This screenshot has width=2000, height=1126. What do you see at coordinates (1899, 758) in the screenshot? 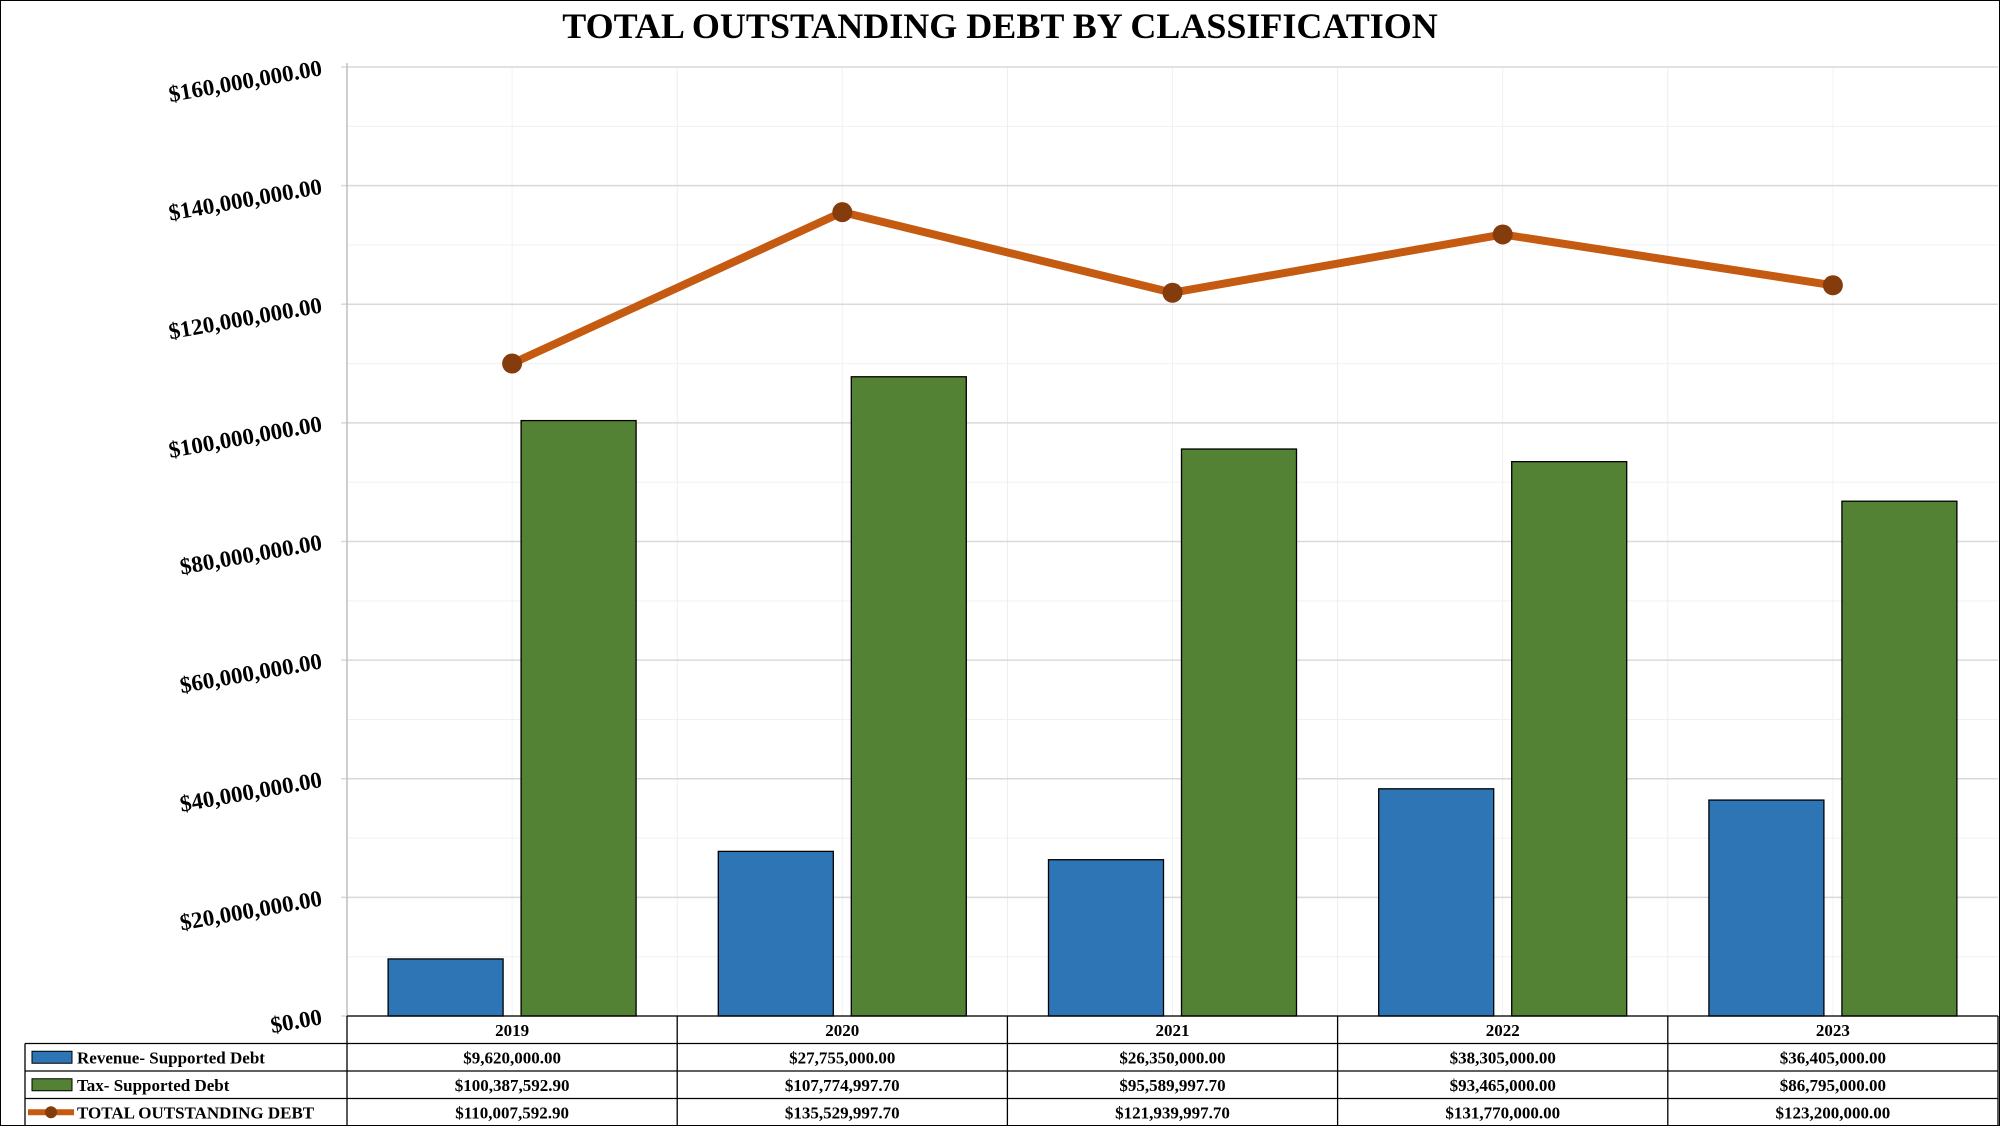
I see `bar-tax-supported-debt-2023` at bounding box center [1899, 758].